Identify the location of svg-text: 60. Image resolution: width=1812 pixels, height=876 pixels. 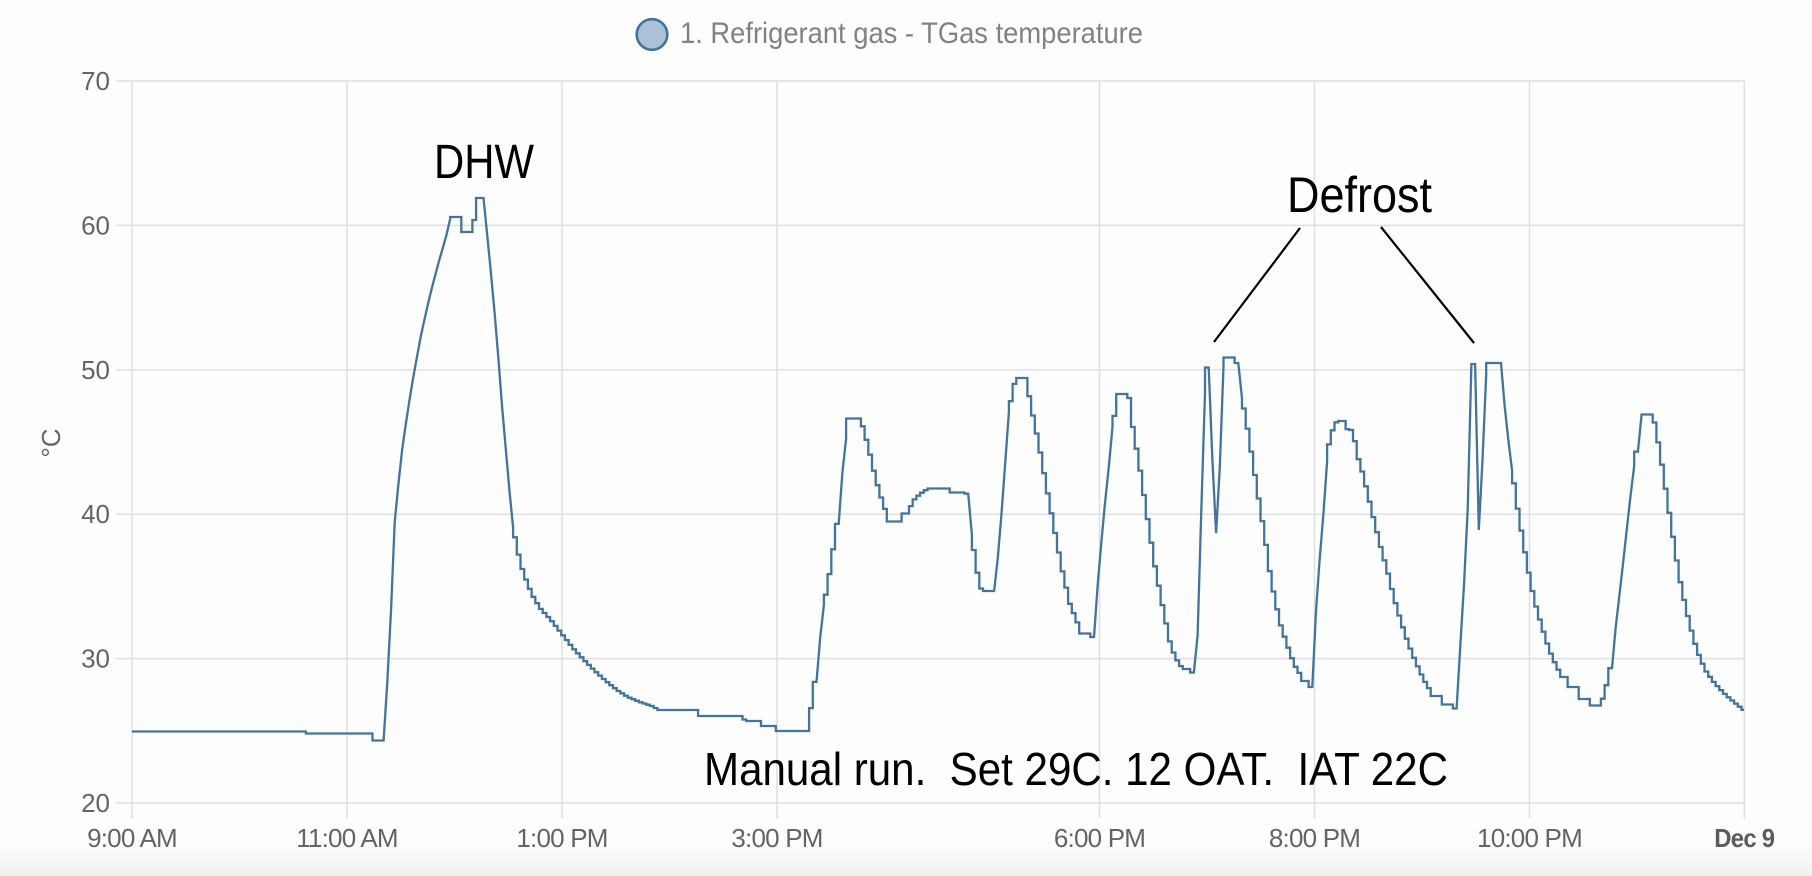
(95, 225).